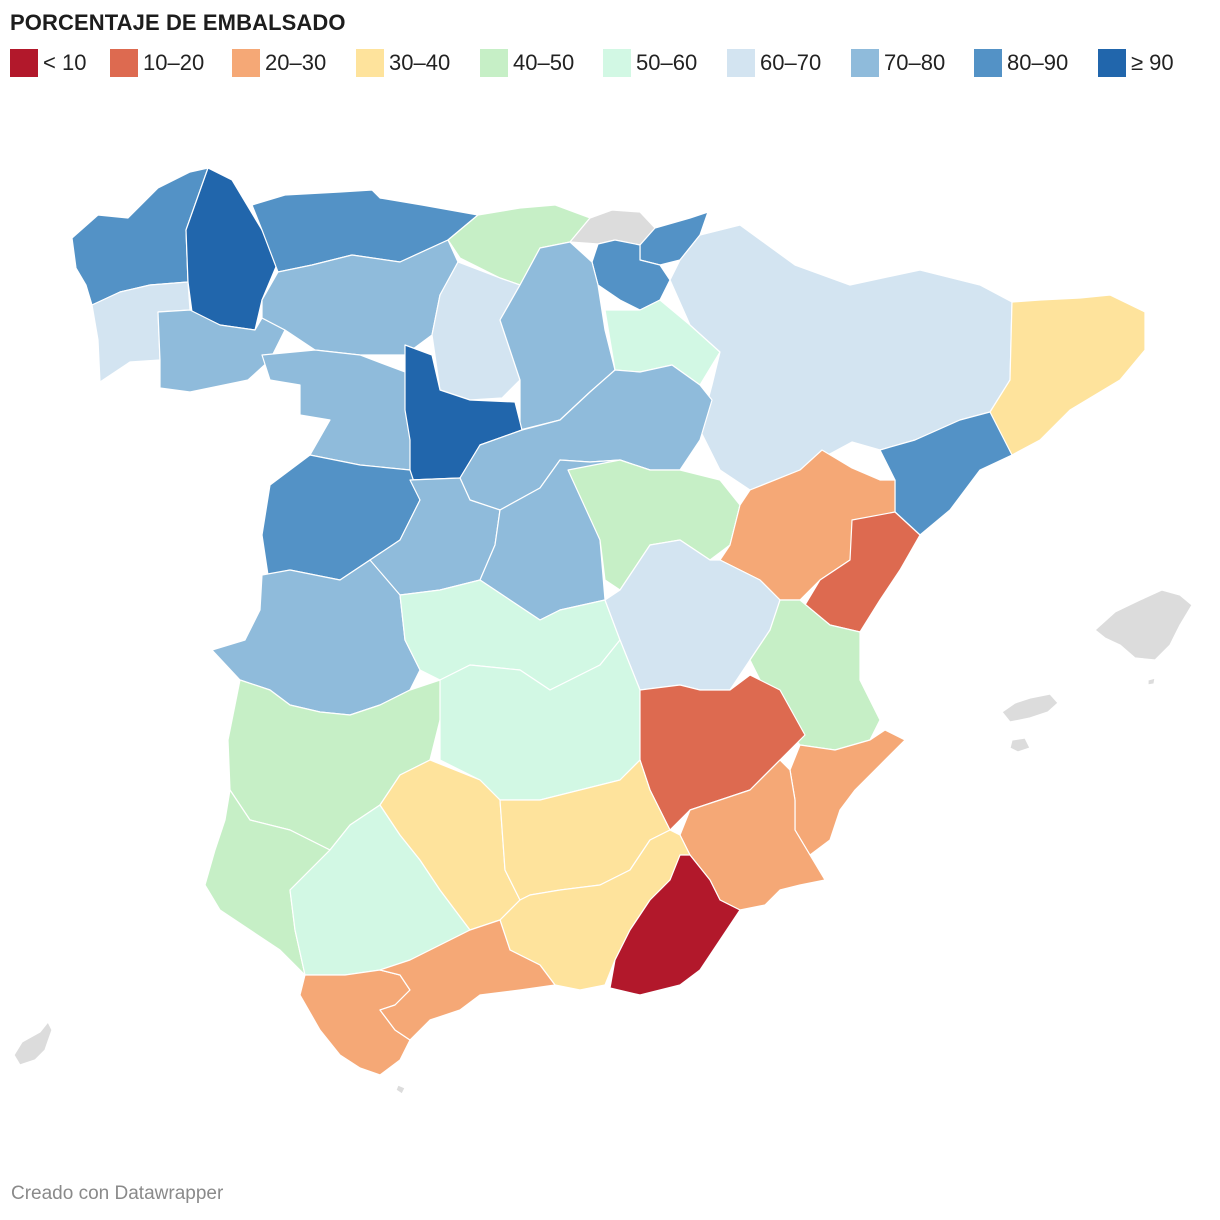  I want to click on legend-label-70-80: 70–80, so click(915, 62).